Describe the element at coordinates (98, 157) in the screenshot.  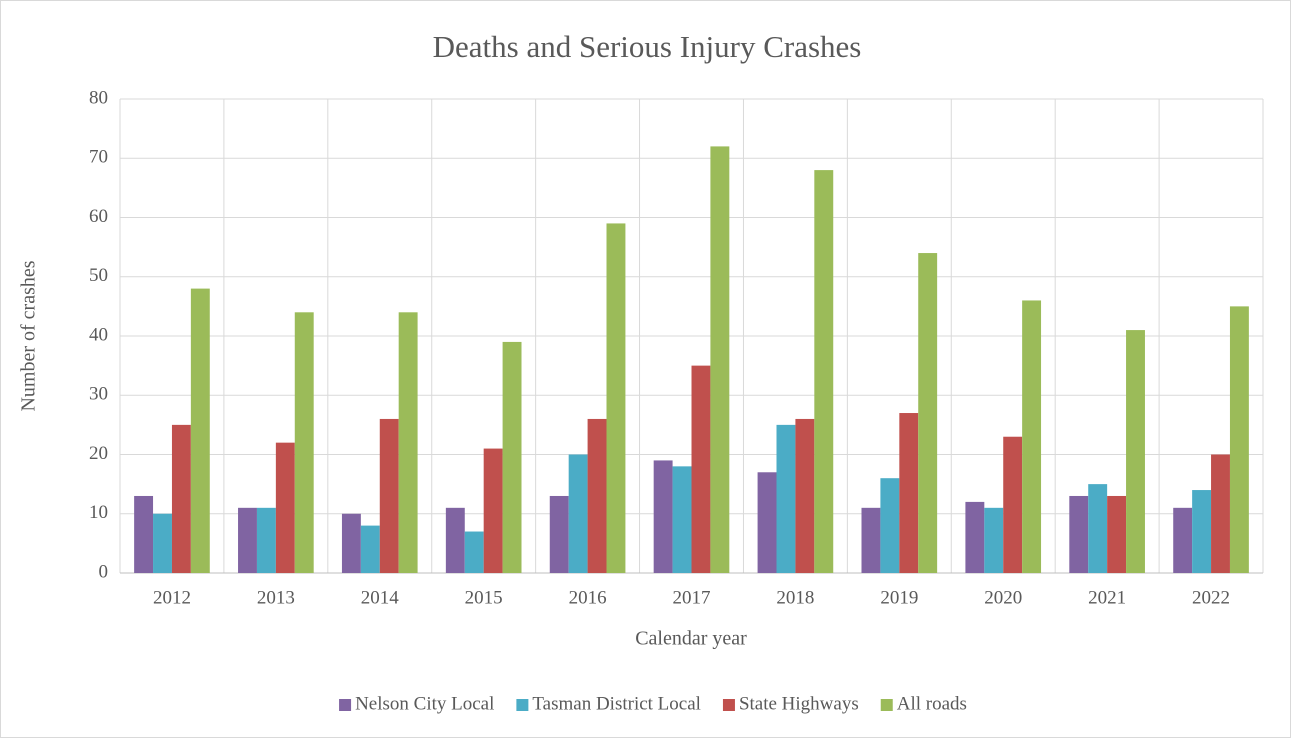
I see `y-tick-label: 70` at that location.